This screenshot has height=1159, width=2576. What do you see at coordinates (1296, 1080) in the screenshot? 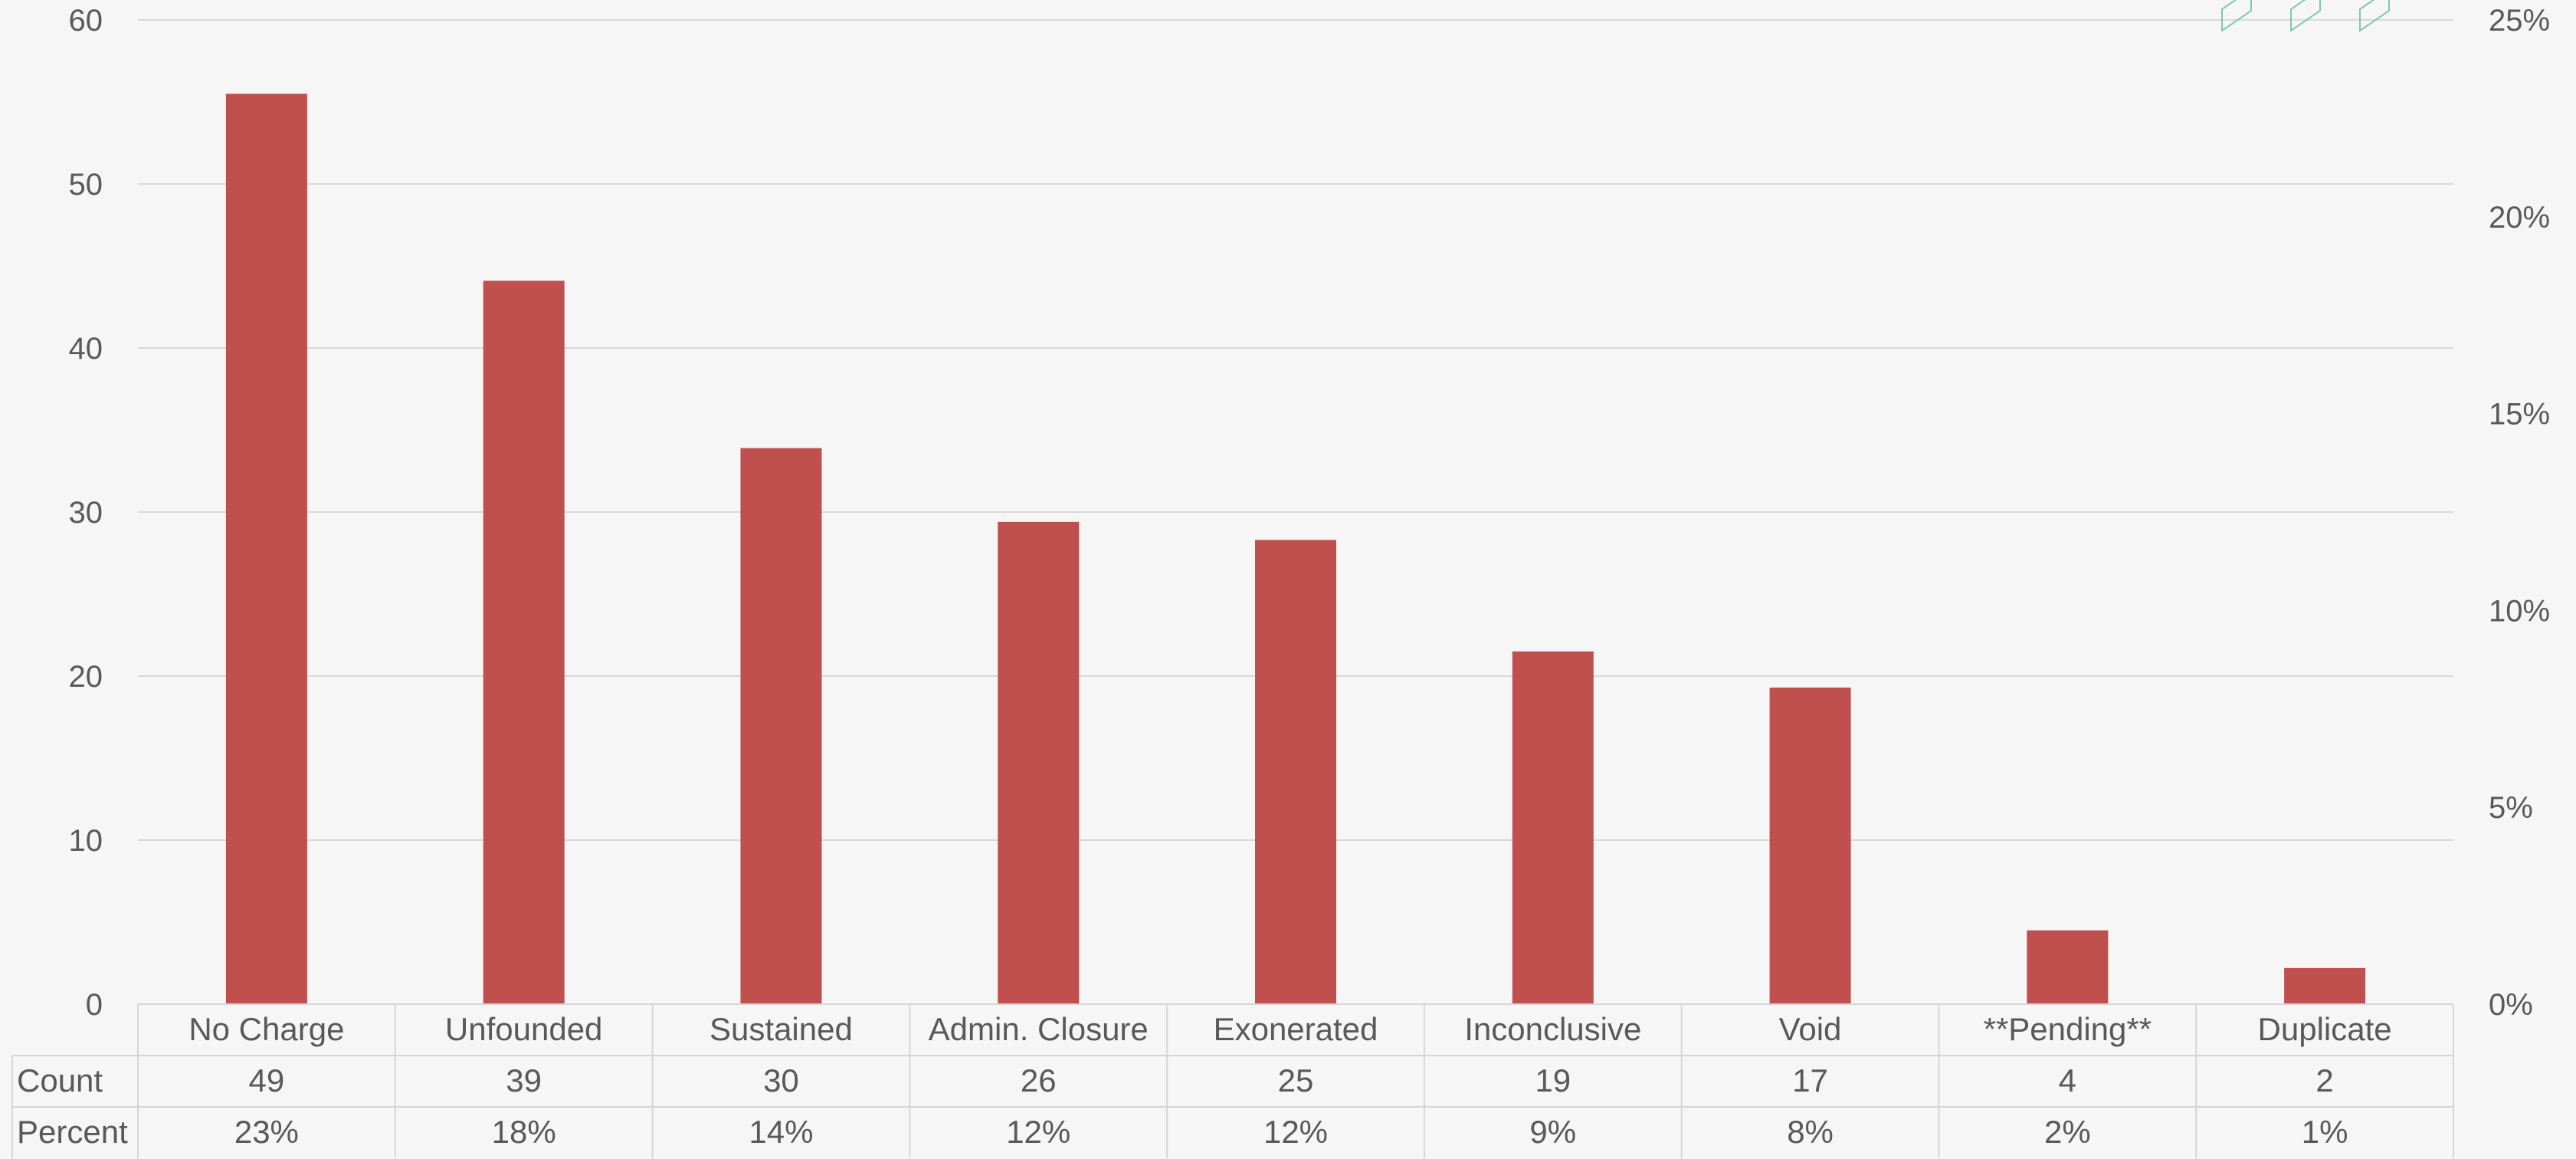
I see `table-cell: 25` at bounding box center [1296, 1080].